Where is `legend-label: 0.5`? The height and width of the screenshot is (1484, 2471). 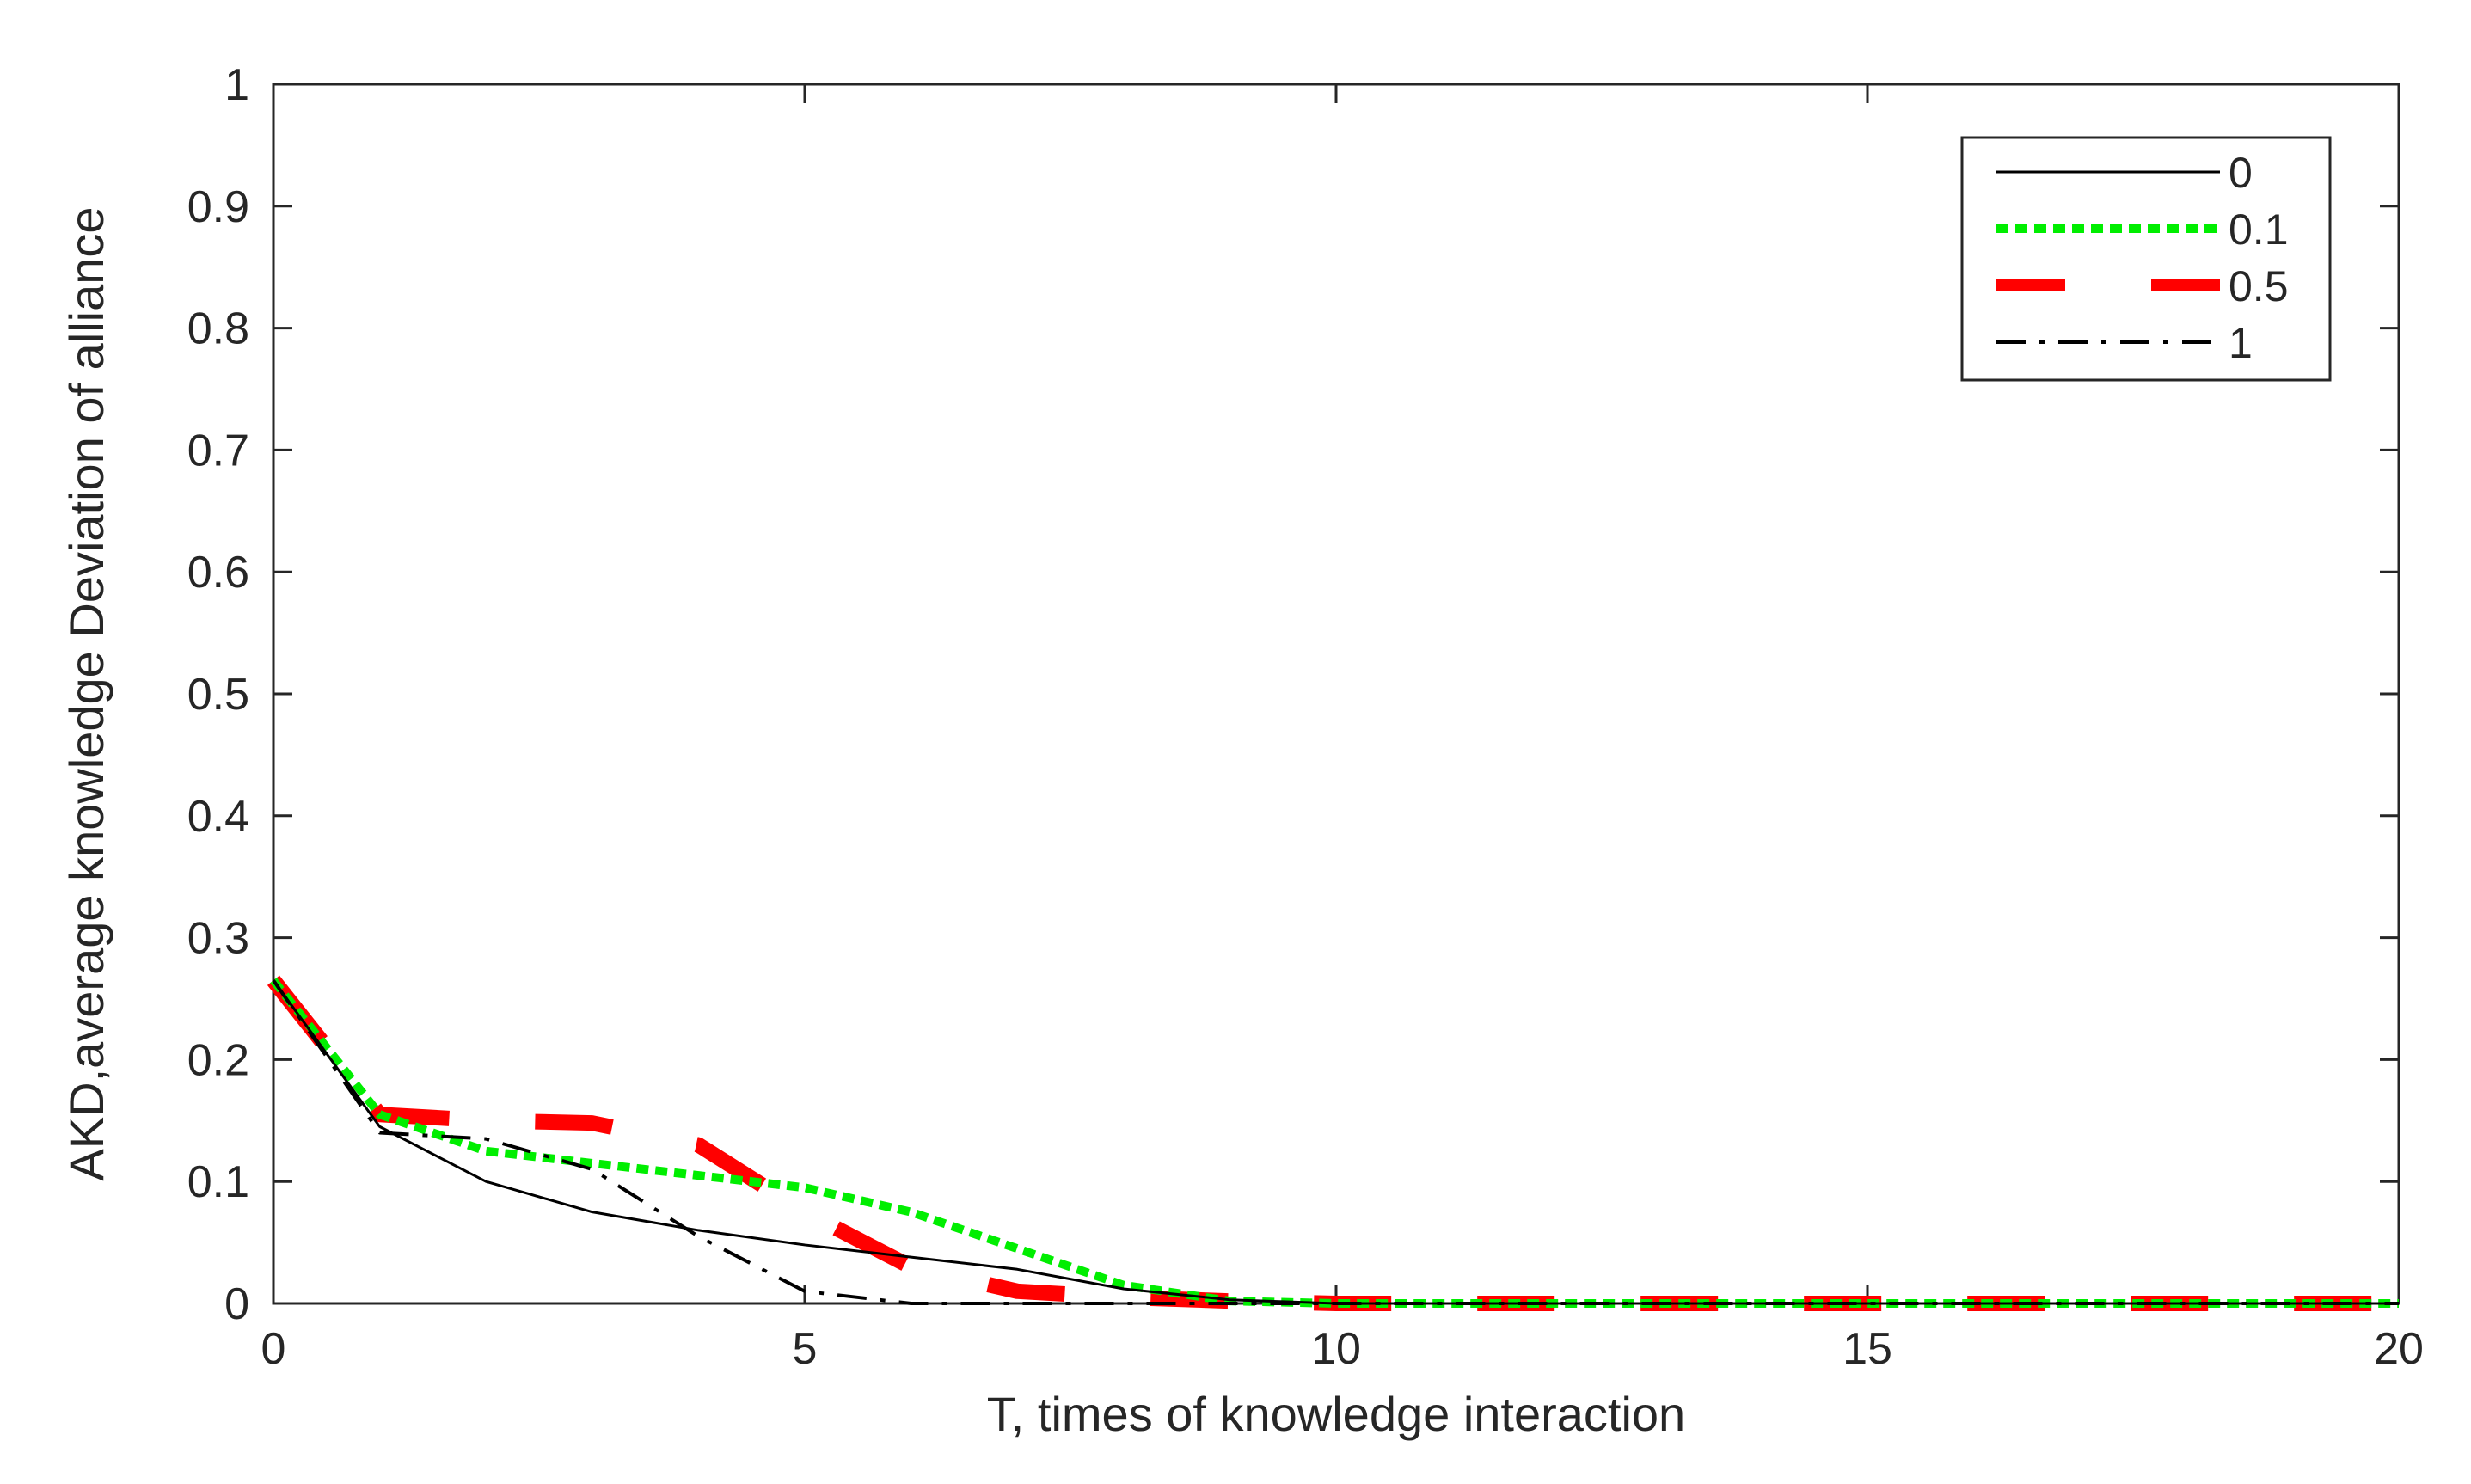 legend-label: 0.5 is located at coordinates (2259, 286).